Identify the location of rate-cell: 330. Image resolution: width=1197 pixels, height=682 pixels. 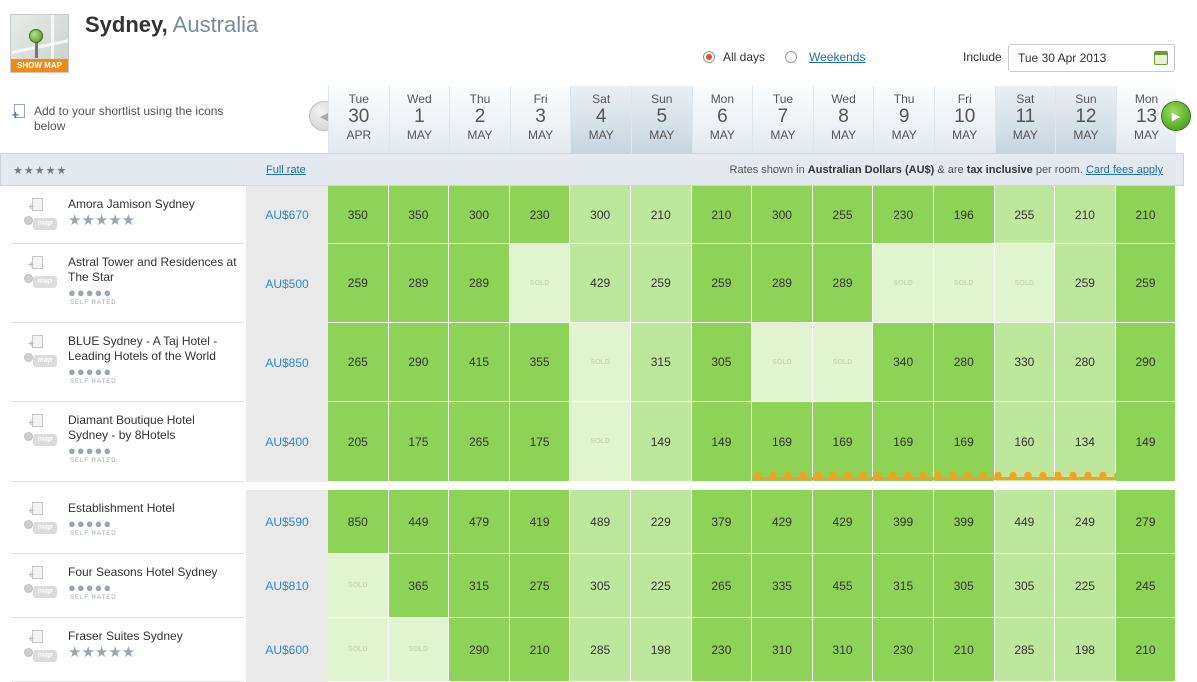
(1025, 362).